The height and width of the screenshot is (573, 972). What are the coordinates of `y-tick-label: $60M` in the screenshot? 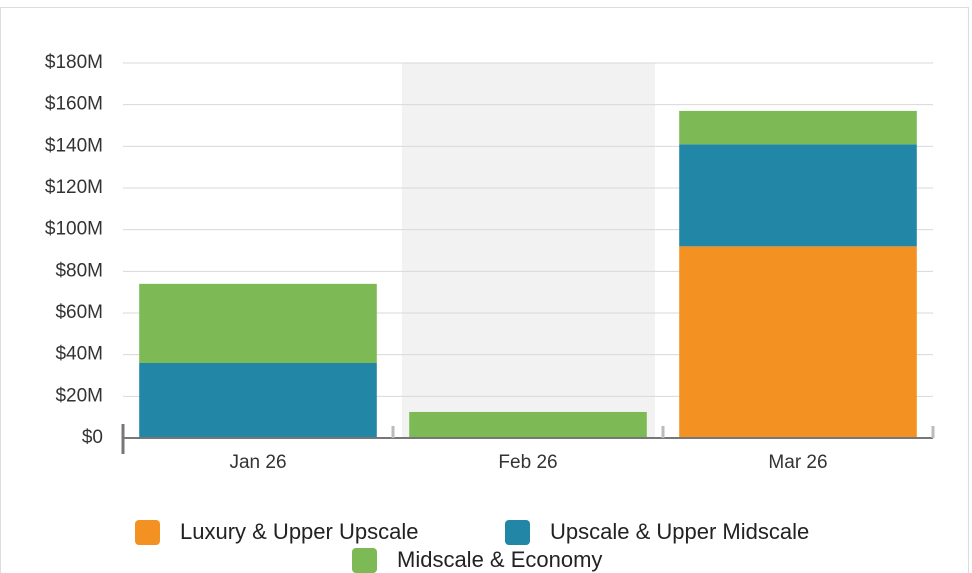 It's located at (79, 312).